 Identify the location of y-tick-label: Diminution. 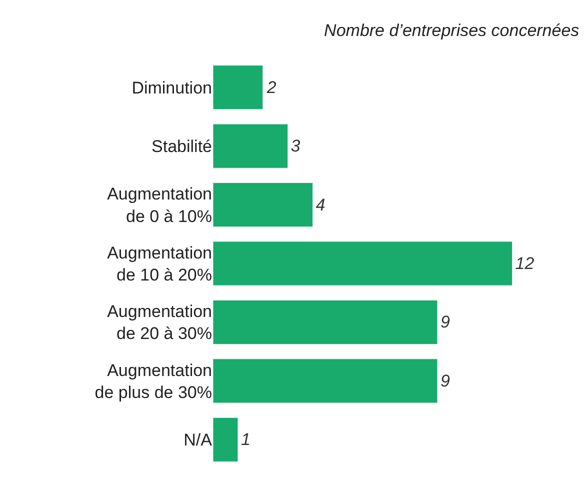
(172, 88).